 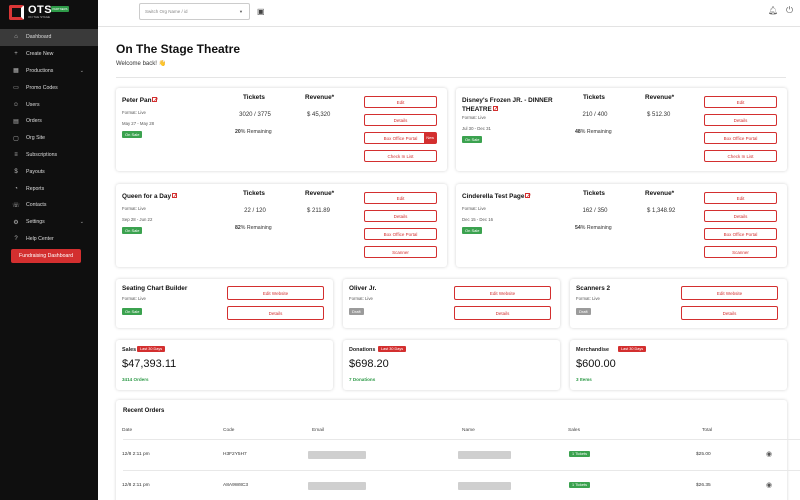 What do you see at coordinates (229, 430) in the screenshot?
I see `column-header-code: Code` at bounding box center [229, 430].